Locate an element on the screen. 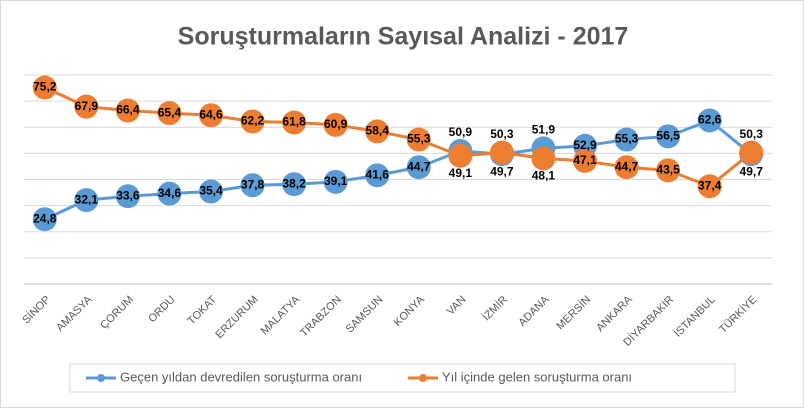  data-label: 64,6 is located at coordinates (211, 114).